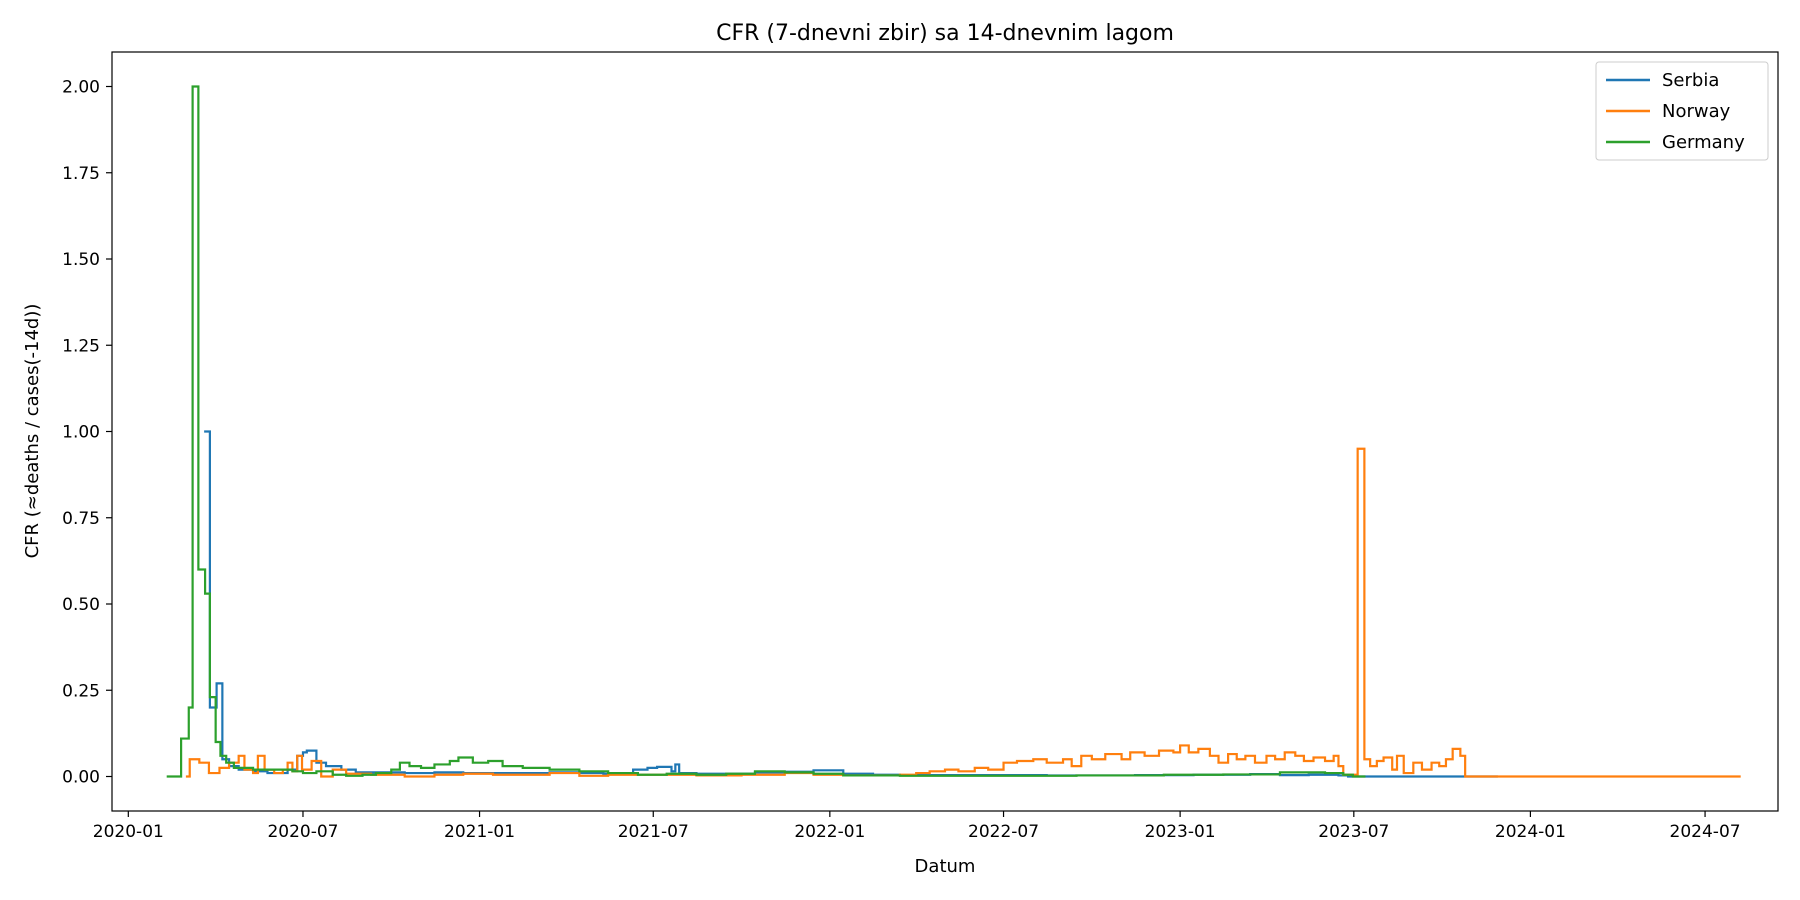  I want to click on y-tick-label: 2.00, so click(81, 88).